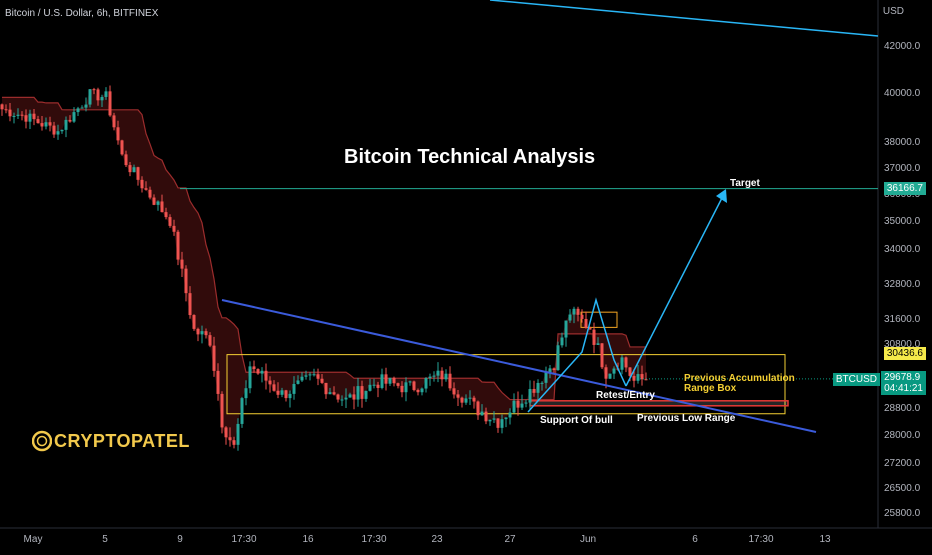 This screenshot has height=555, width=932. Describe the element at coordinates (675, 290) in the screenshot. I see `target-projection-arrow` at that location.